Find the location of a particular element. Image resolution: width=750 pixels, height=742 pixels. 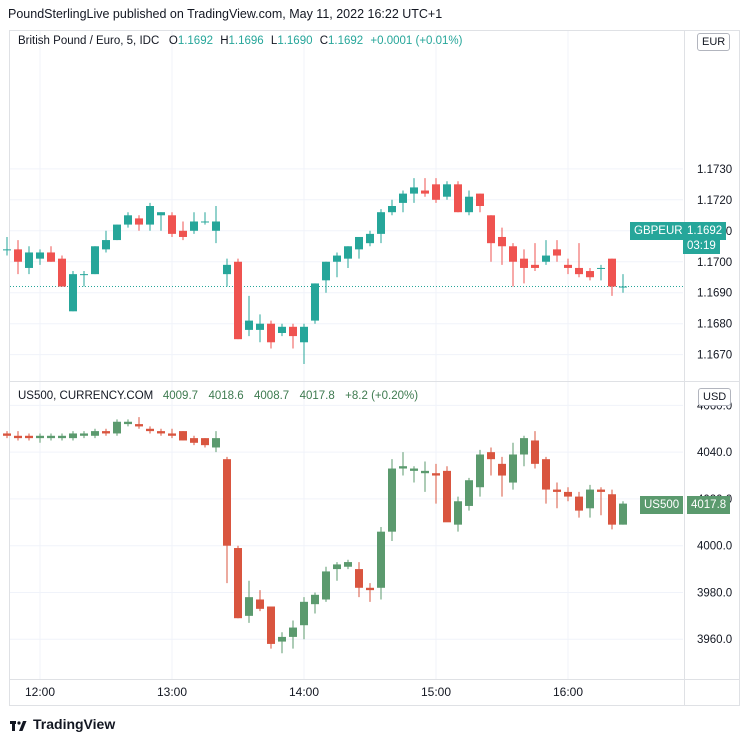

ohlc-h-label: H is located at coordinates (224, 41).